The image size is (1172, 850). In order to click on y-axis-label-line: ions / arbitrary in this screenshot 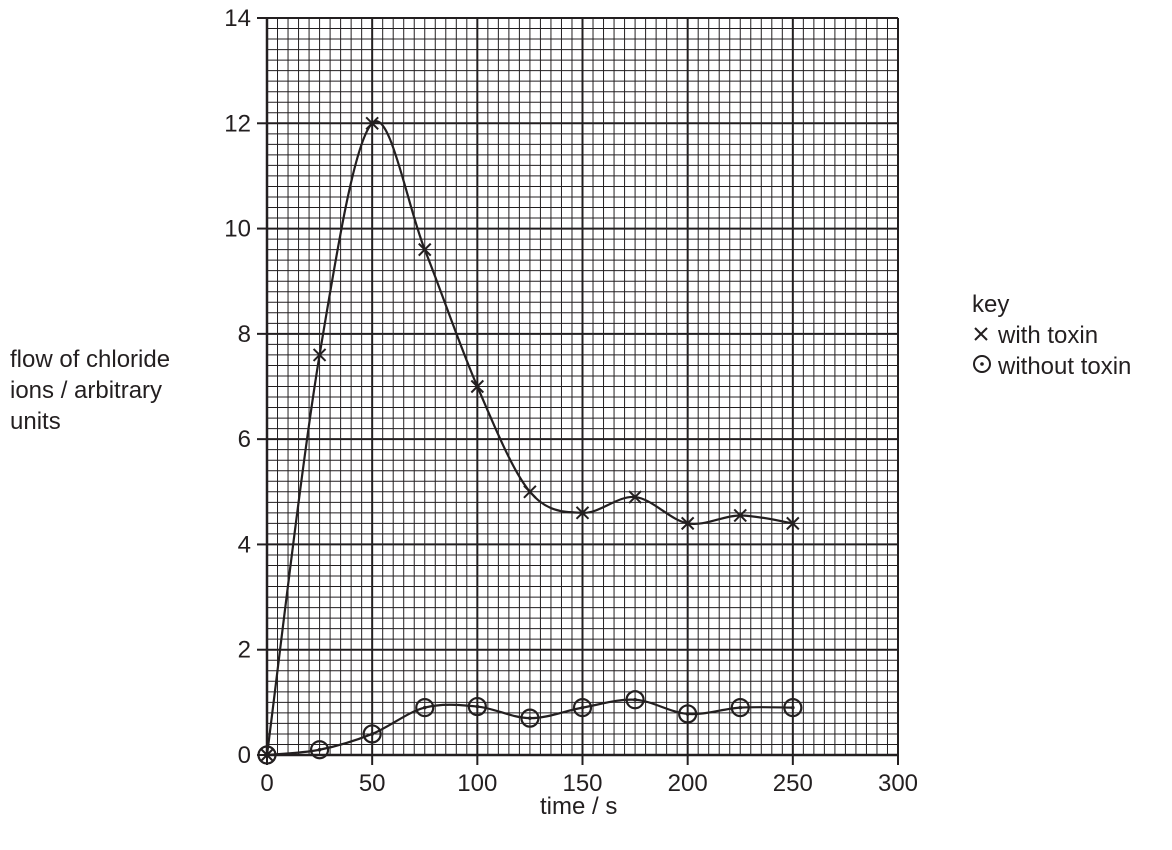, I will do `click(86, 390)`.